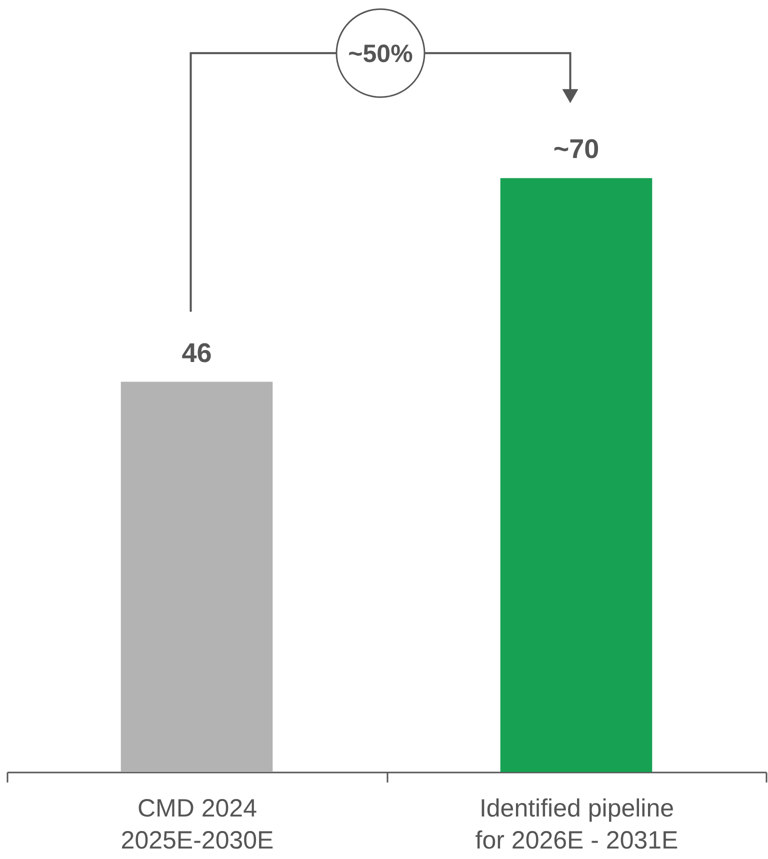 The image size is (768, 859). I want to click on text: ~50%, so click(380, 54).